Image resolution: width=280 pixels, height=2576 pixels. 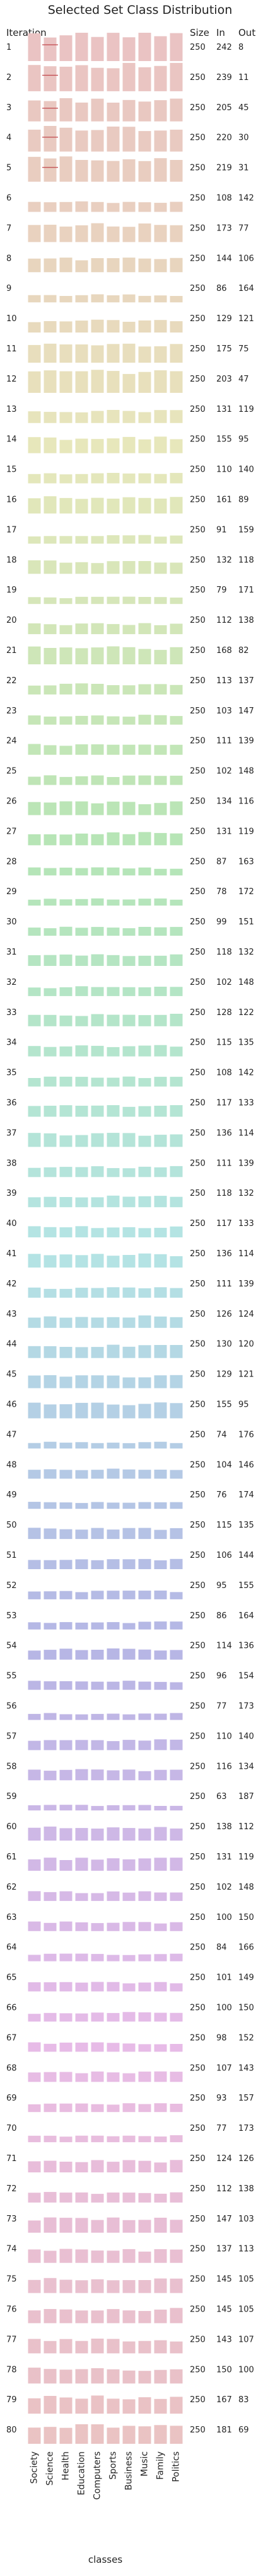 What do you see at coordinates (177, 2466) in the screenshot?
I see `x-tick-label: Politics` at bounding box center [177, 2466].